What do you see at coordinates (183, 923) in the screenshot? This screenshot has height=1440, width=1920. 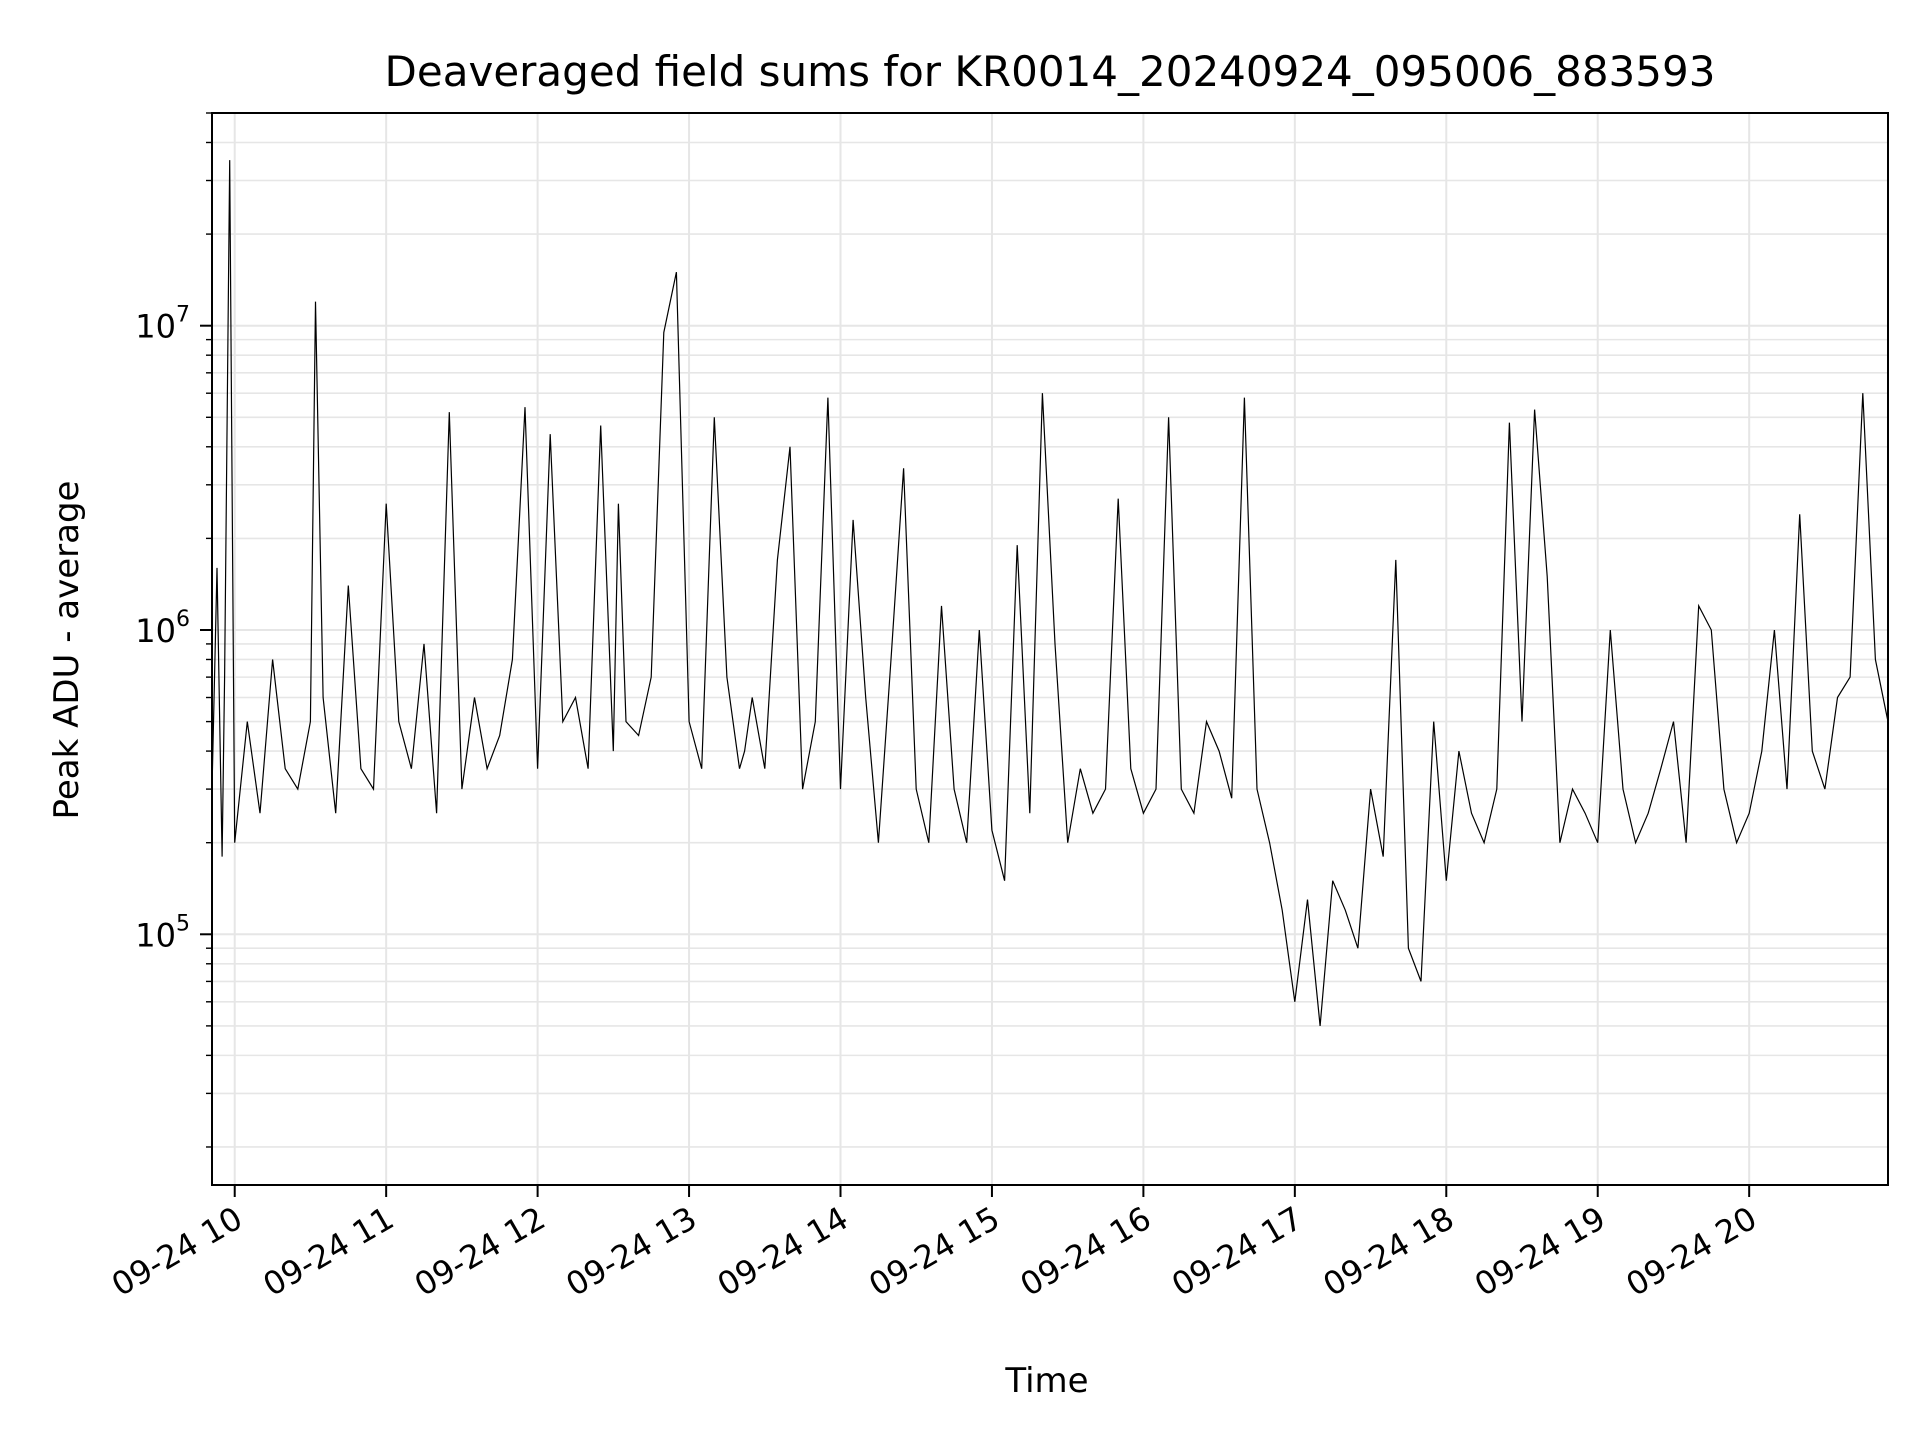 I see `y-tick-exponent: 5` at bounding box center [183, 923].